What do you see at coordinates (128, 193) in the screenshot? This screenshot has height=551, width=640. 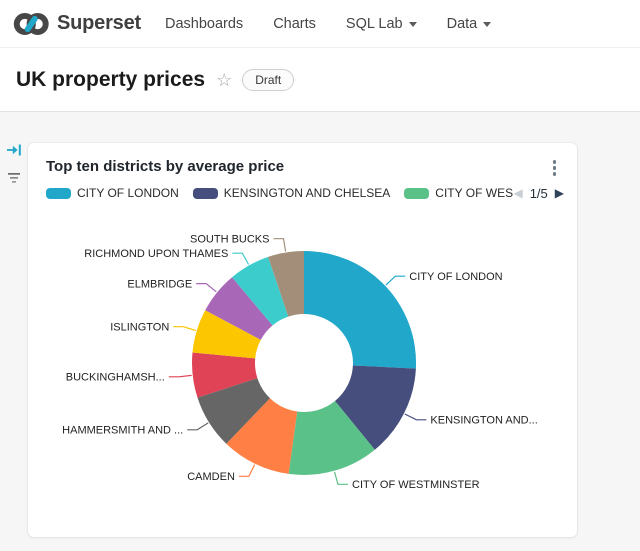 I see `legend-label: CITY OF LONDON` at bounding box center [128, 193].